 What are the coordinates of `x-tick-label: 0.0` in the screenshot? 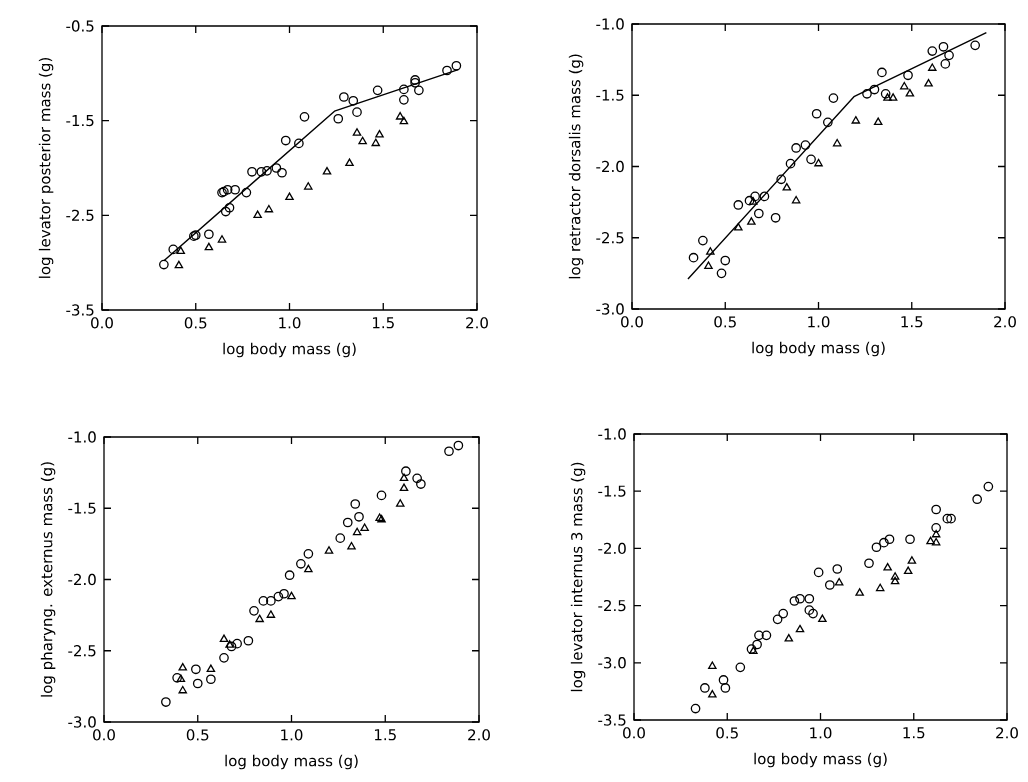 It's located at (104, 735).